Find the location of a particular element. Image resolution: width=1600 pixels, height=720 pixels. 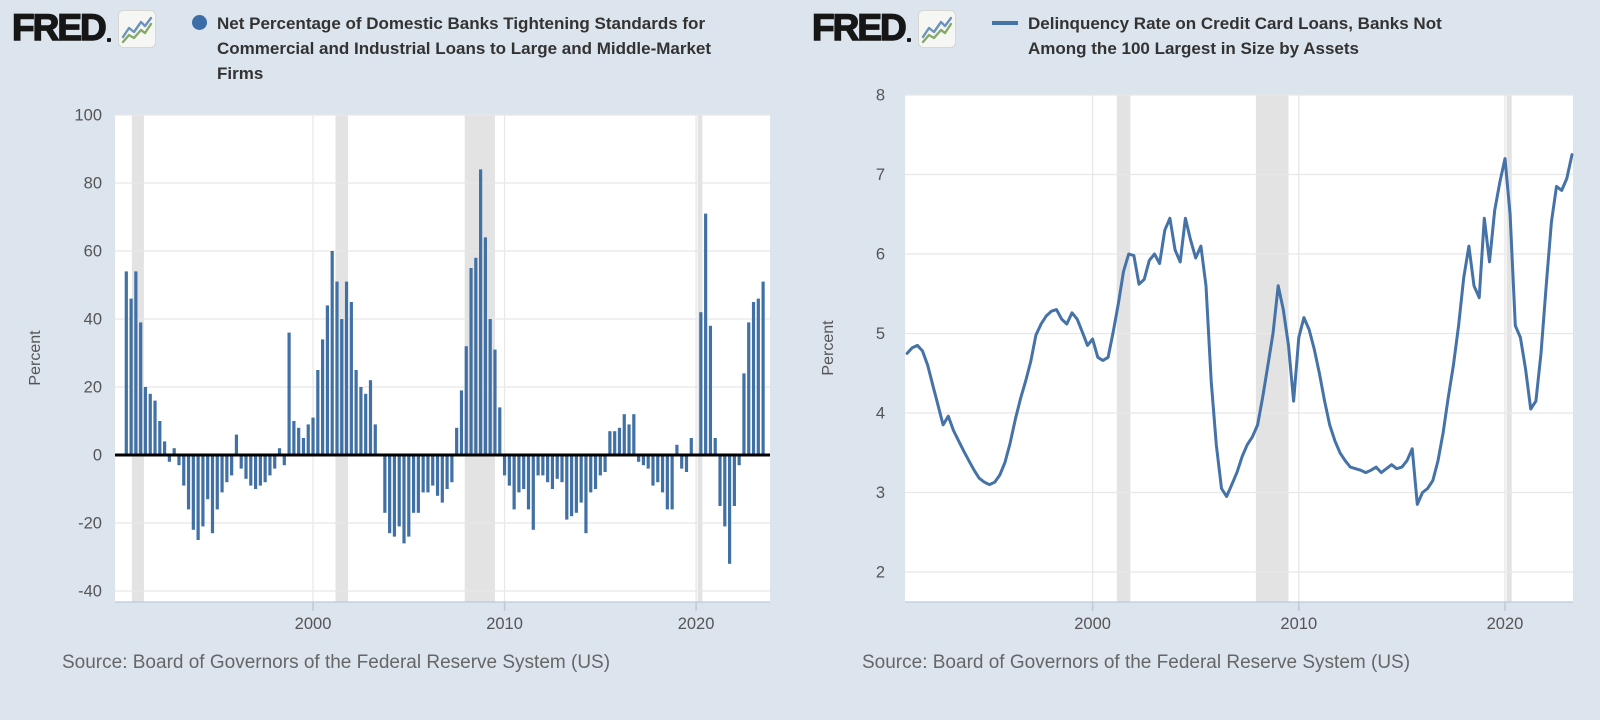

svg-text: 60 is located at coordinates (93, 252).